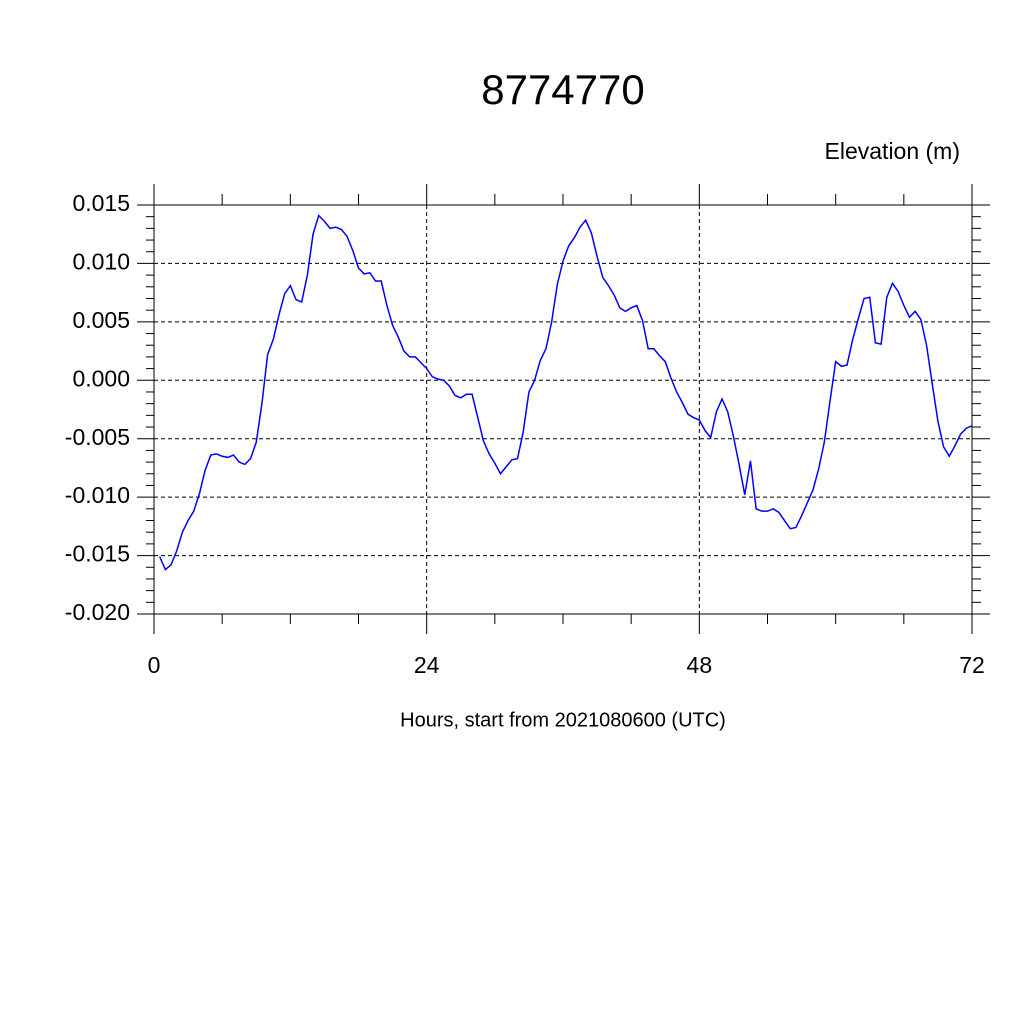  What do you see at coordinates (101, 203) in the screenshot?
I see `y-tick-label: 0.015` at bounding box center [101, 203].